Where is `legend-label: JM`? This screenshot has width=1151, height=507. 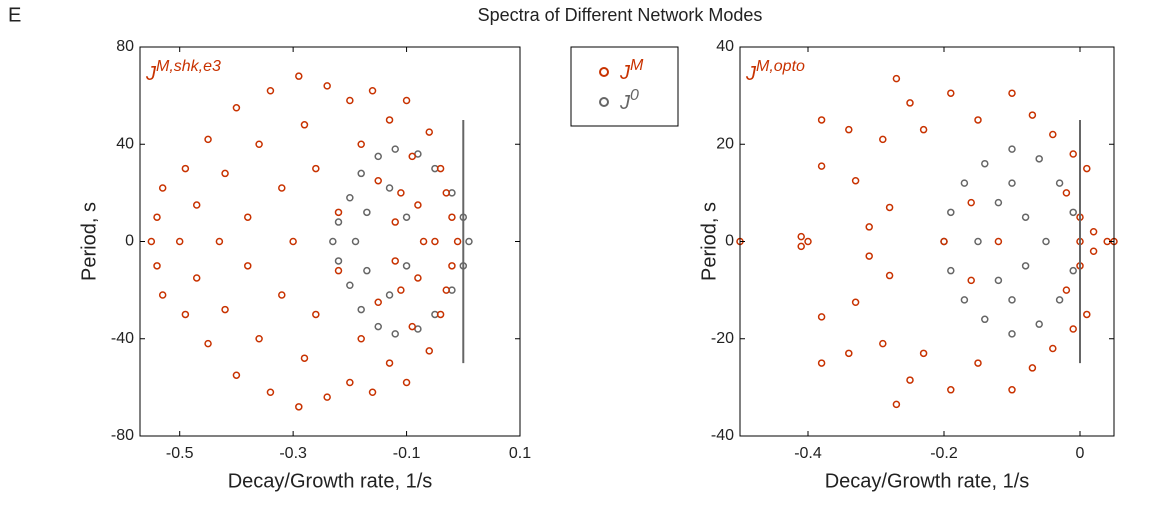
legend-label: JM is located at coordinates (631, 70).